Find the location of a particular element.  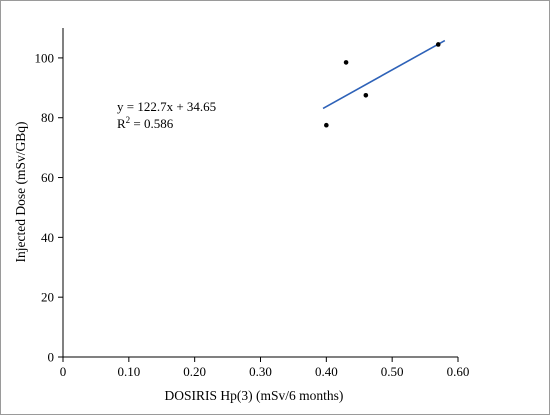

trendline-layer is located at coordinates (384, 74).